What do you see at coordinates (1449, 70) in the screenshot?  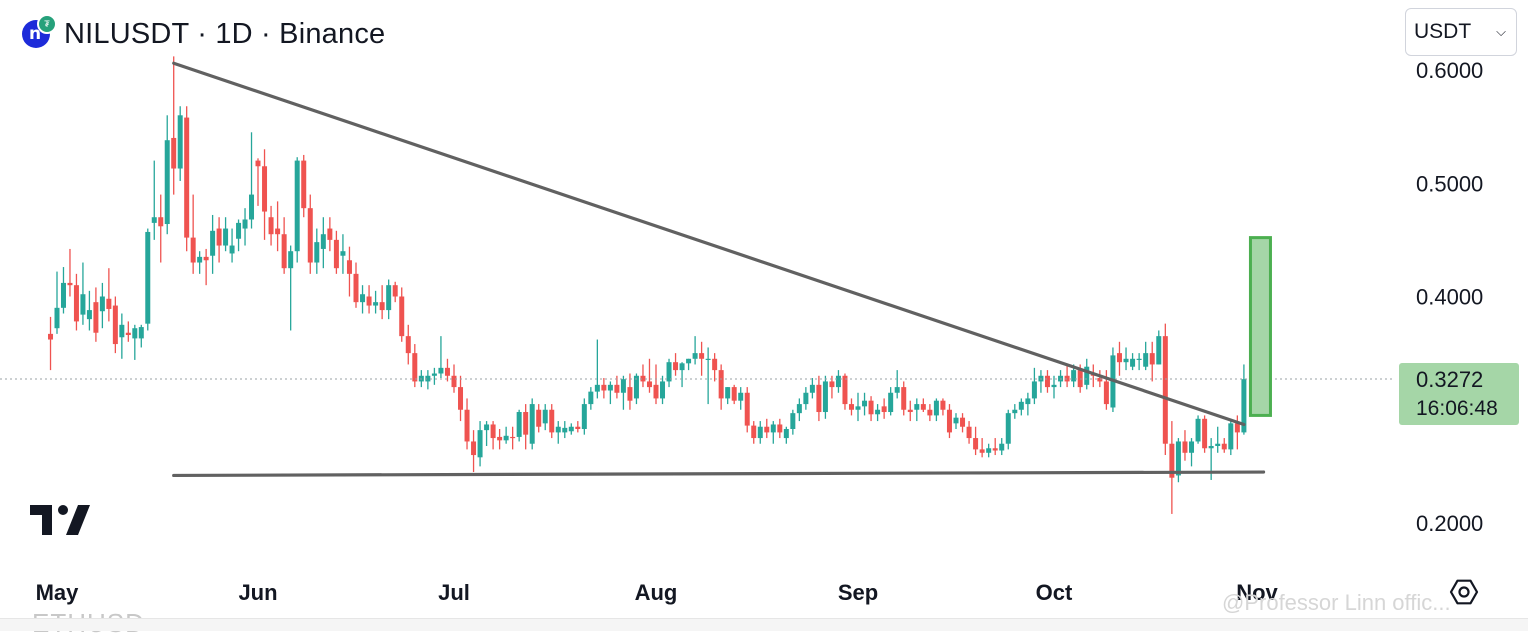 I see `y-tick-label: 0.6000` at bounding box center [1449, 70].